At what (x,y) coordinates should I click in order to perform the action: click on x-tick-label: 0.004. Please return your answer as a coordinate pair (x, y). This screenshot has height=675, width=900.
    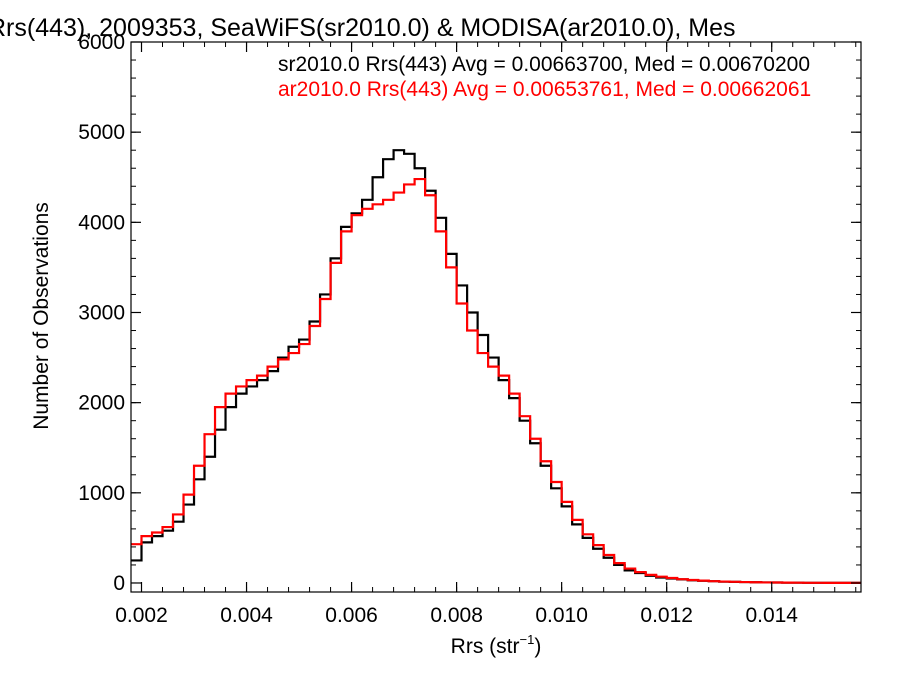
    Looking at the image, I should click on (246, 615).